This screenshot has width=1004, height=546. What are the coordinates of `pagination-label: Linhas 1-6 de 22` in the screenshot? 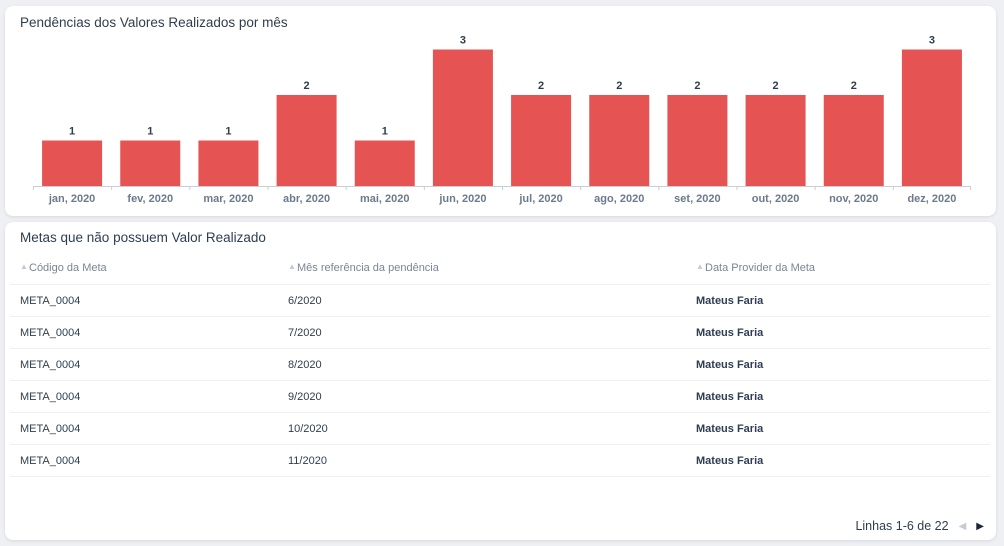 It's located at (902, 526).